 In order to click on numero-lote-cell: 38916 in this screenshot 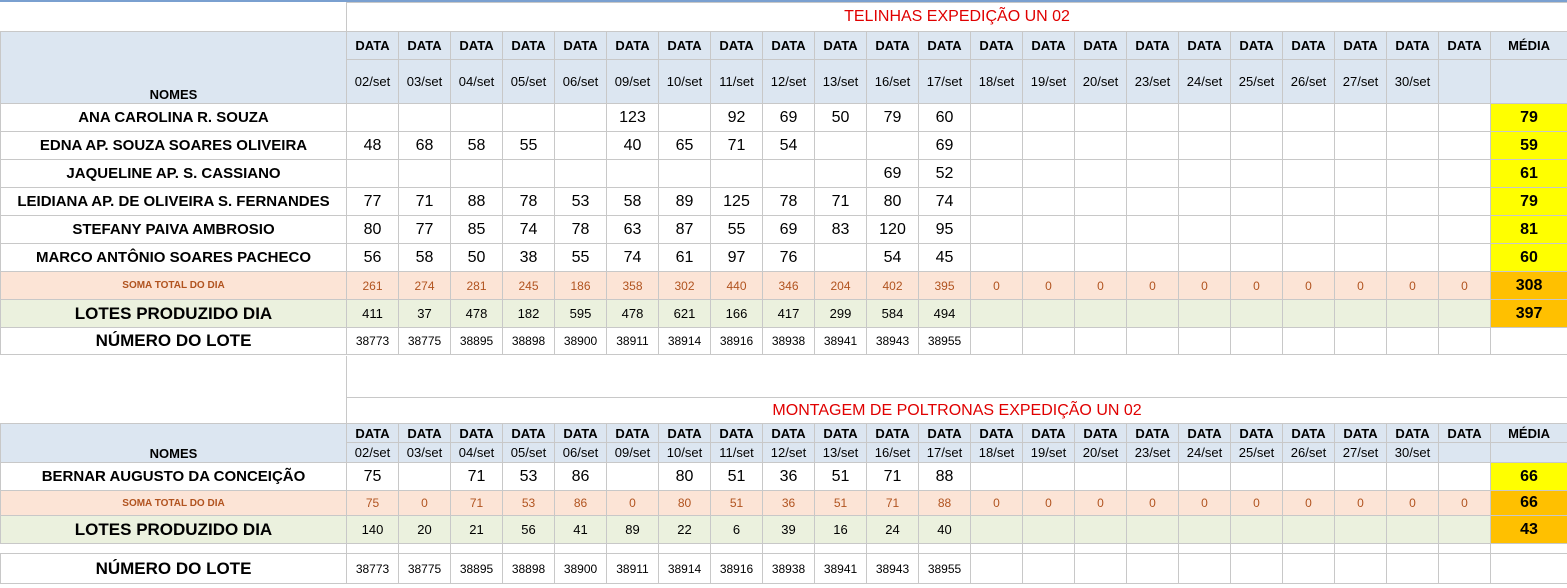, I will do `click(736, 341)`.